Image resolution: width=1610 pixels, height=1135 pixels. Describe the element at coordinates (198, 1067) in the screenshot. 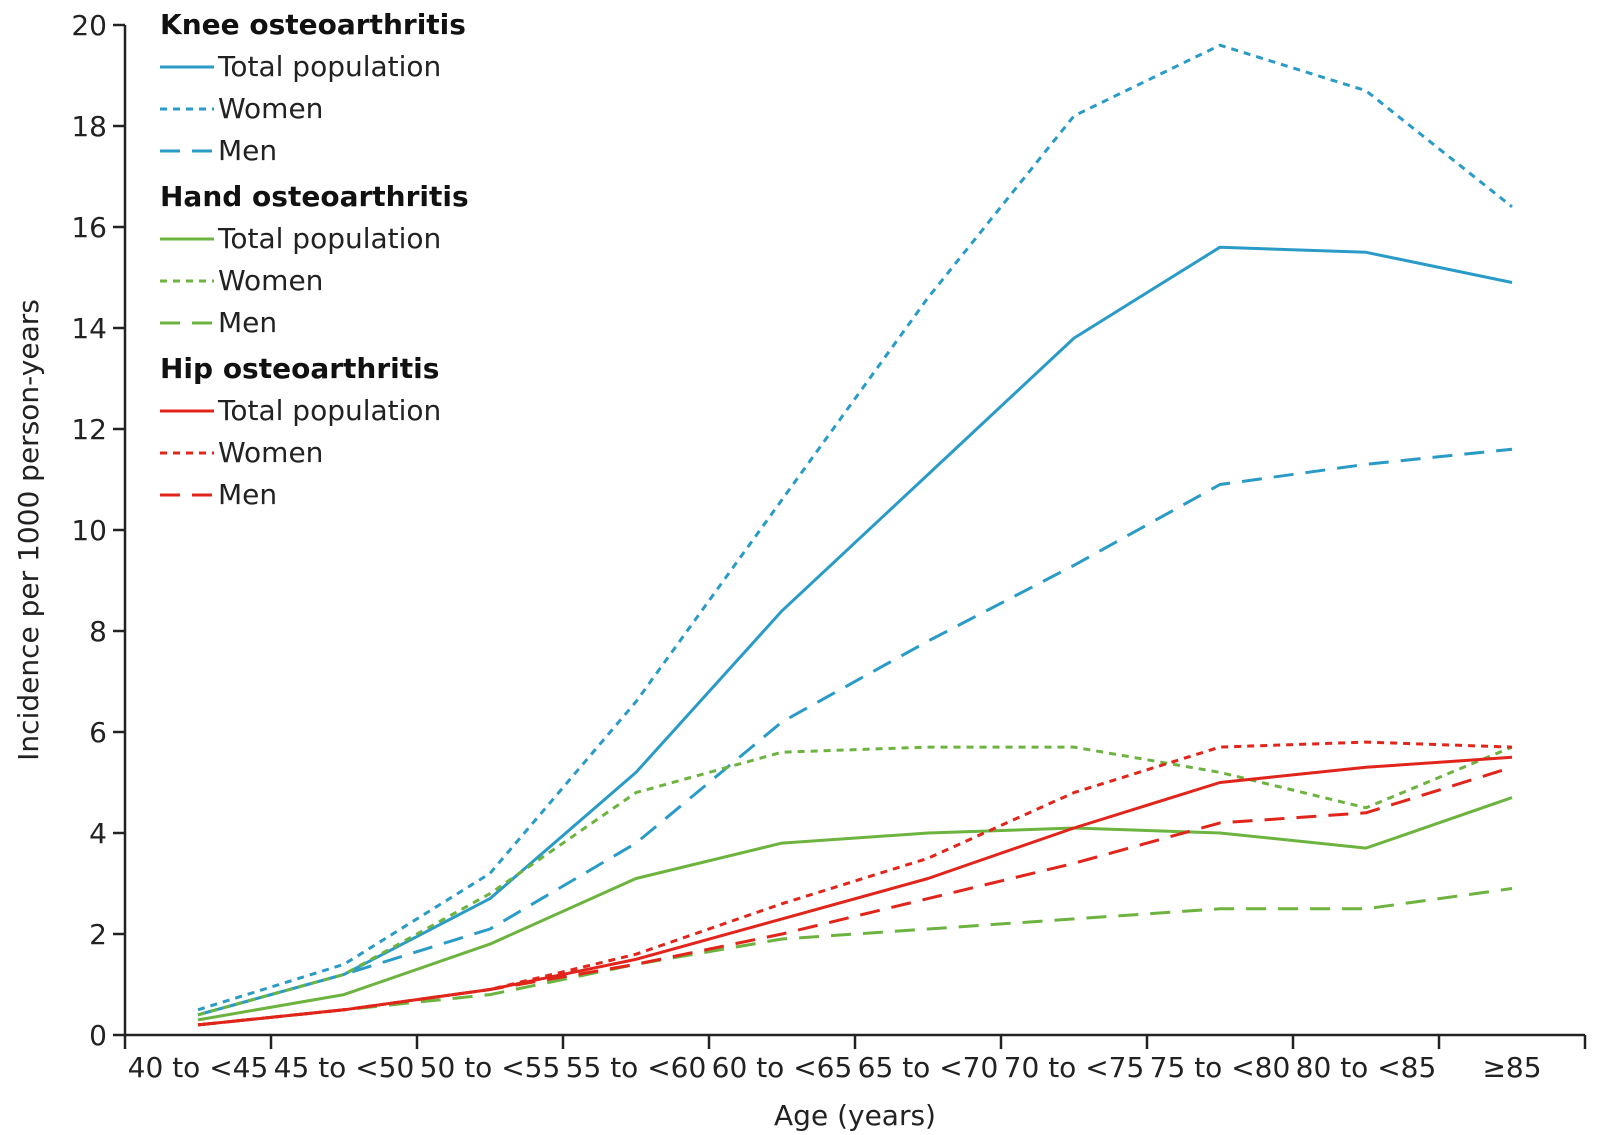

I see `x-tick-label: 40 to <45` at that location.